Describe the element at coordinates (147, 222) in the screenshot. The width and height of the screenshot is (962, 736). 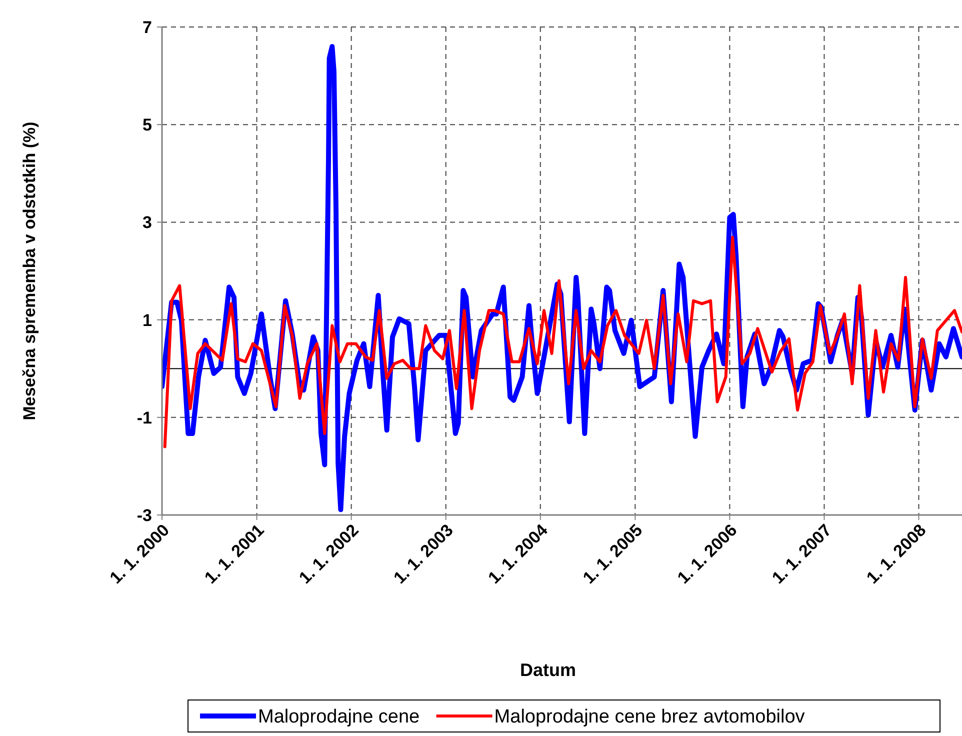
I see `y-tick-label: 3` at that location.